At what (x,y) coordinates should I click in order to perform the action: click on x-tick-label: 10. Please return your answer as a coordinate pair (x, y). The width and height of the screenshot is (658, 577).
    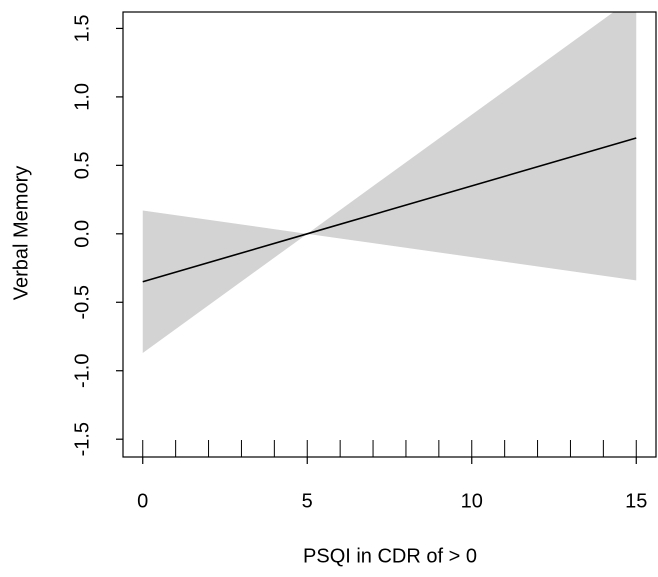
    Looking at the image, I should click on (472, 501).